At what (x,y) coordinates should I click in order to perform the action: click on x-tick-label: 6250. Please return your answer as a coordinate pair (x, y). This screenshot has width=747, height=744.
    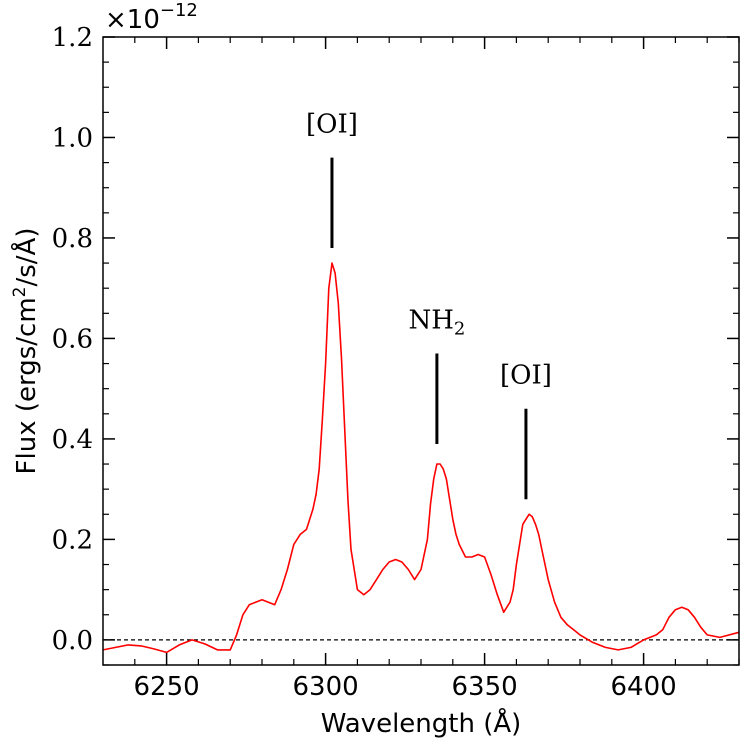
    Looking at the image, I should click on (167, 687).